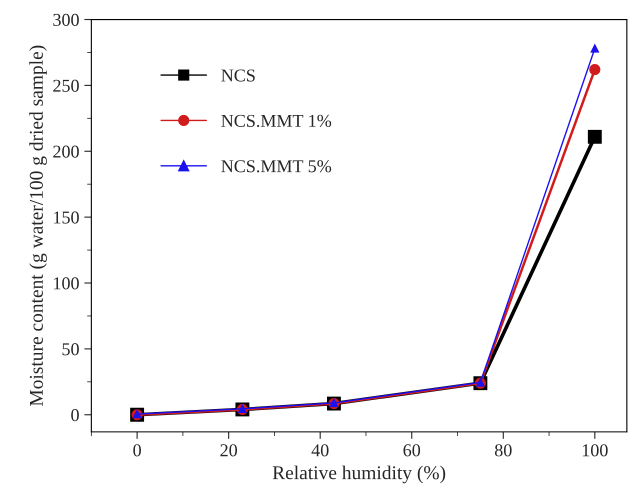  I want to click on x-tick-label: 0, so click(137, 450).